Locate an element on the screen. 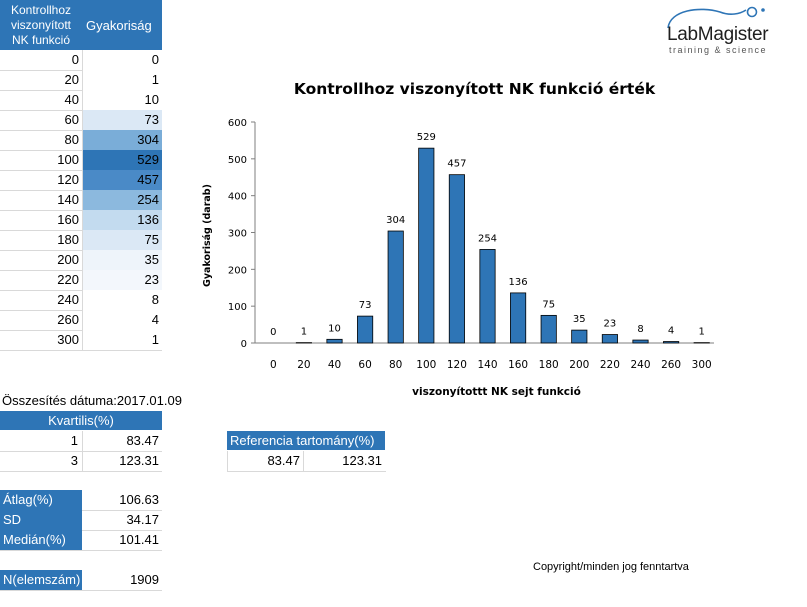 The width and height of the screenshot is (807, 607). x-tick-label: 100 is located at coordinates (426, 365).